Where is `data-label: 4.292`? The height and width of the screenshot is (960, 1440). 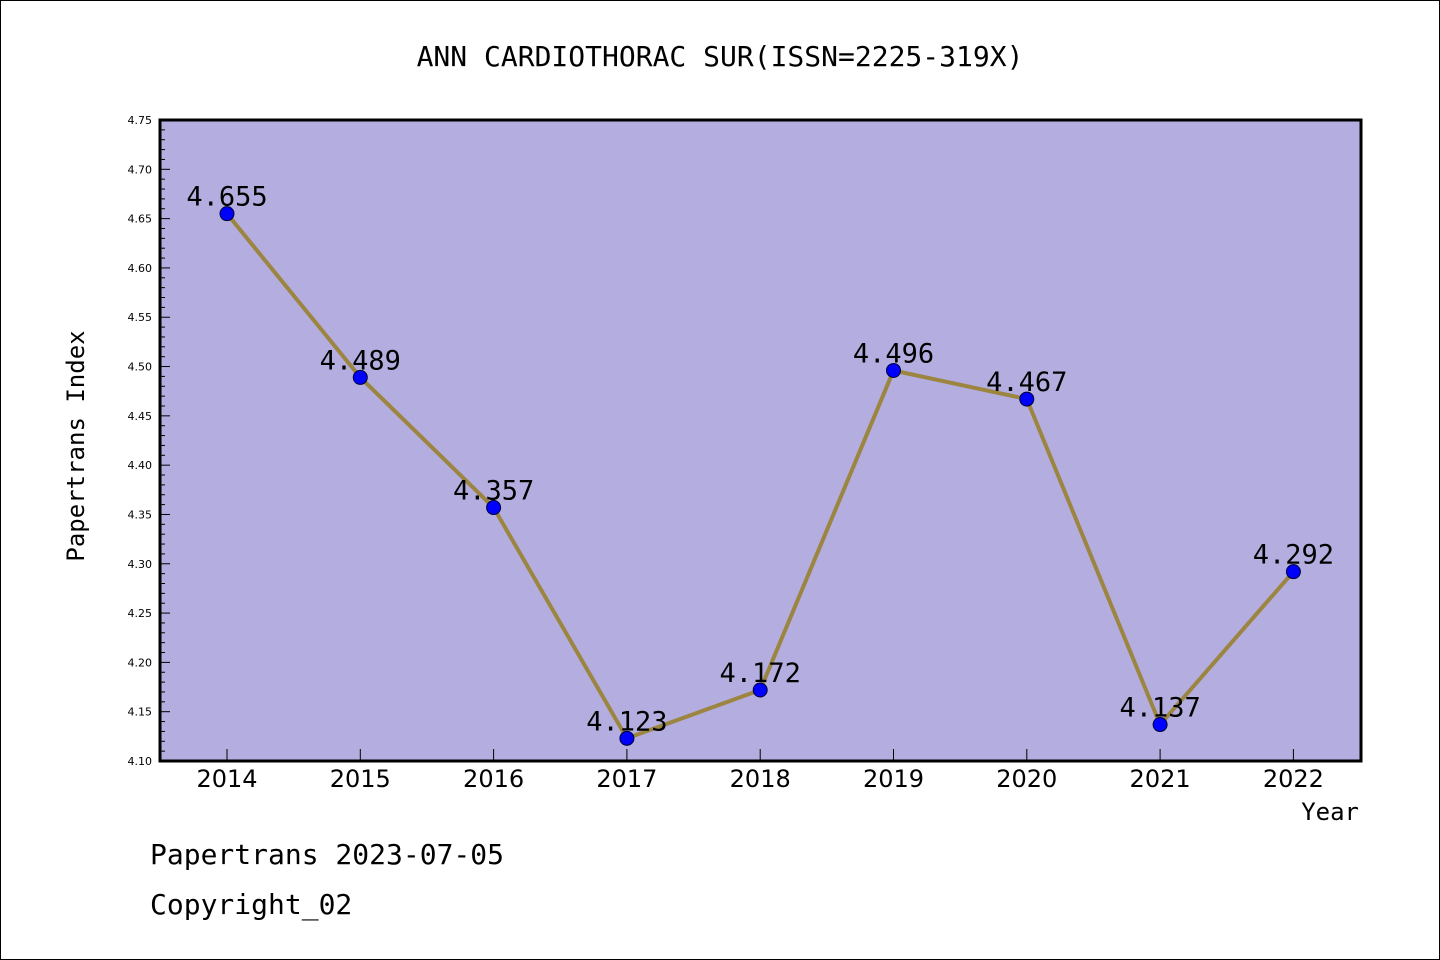 data-label: 4.292 is located at coordinates (1293, 555).